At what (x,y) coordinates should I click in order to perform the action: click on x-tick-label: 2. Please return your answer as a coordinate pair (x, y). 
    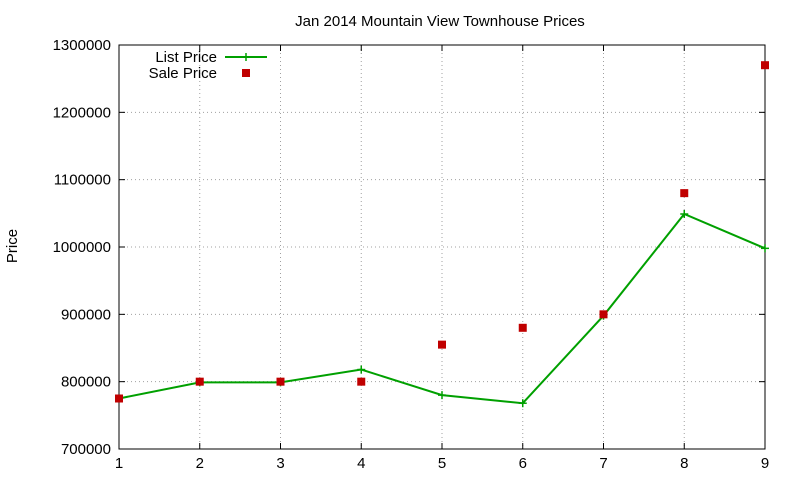
    Looking at the image, I should click on (200, 463).